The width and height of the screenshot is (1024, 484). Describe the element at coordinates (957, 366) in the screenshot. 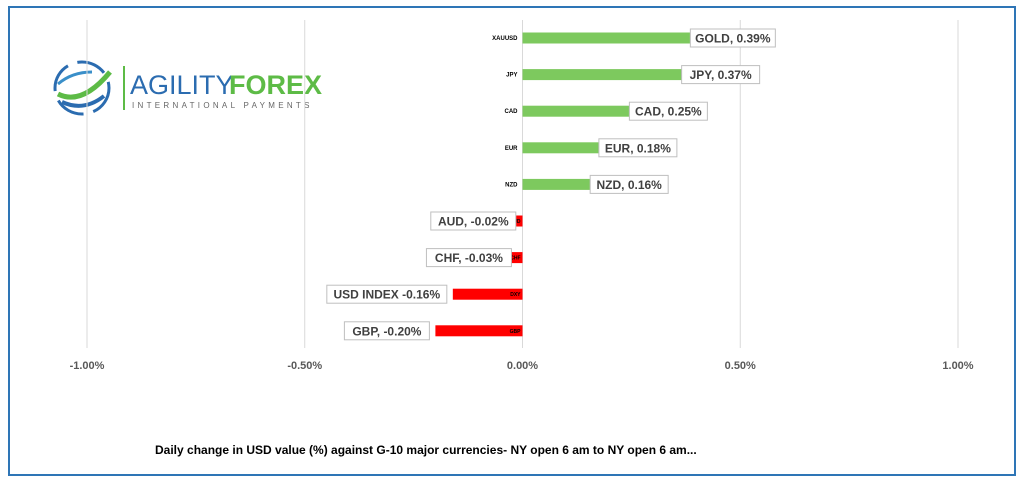

I see `x-tick-label: 1.00%` at that location.